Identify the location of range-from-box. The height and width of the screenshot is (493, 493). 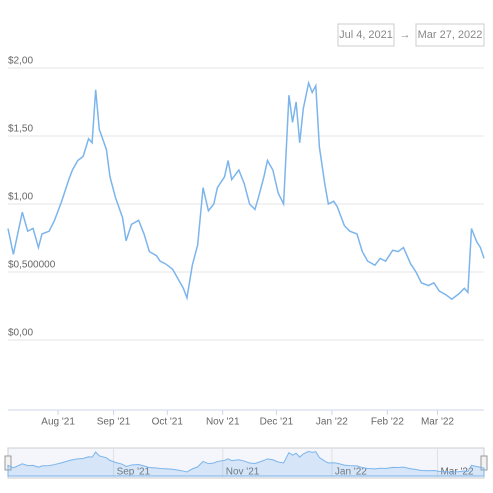
(366, 35).